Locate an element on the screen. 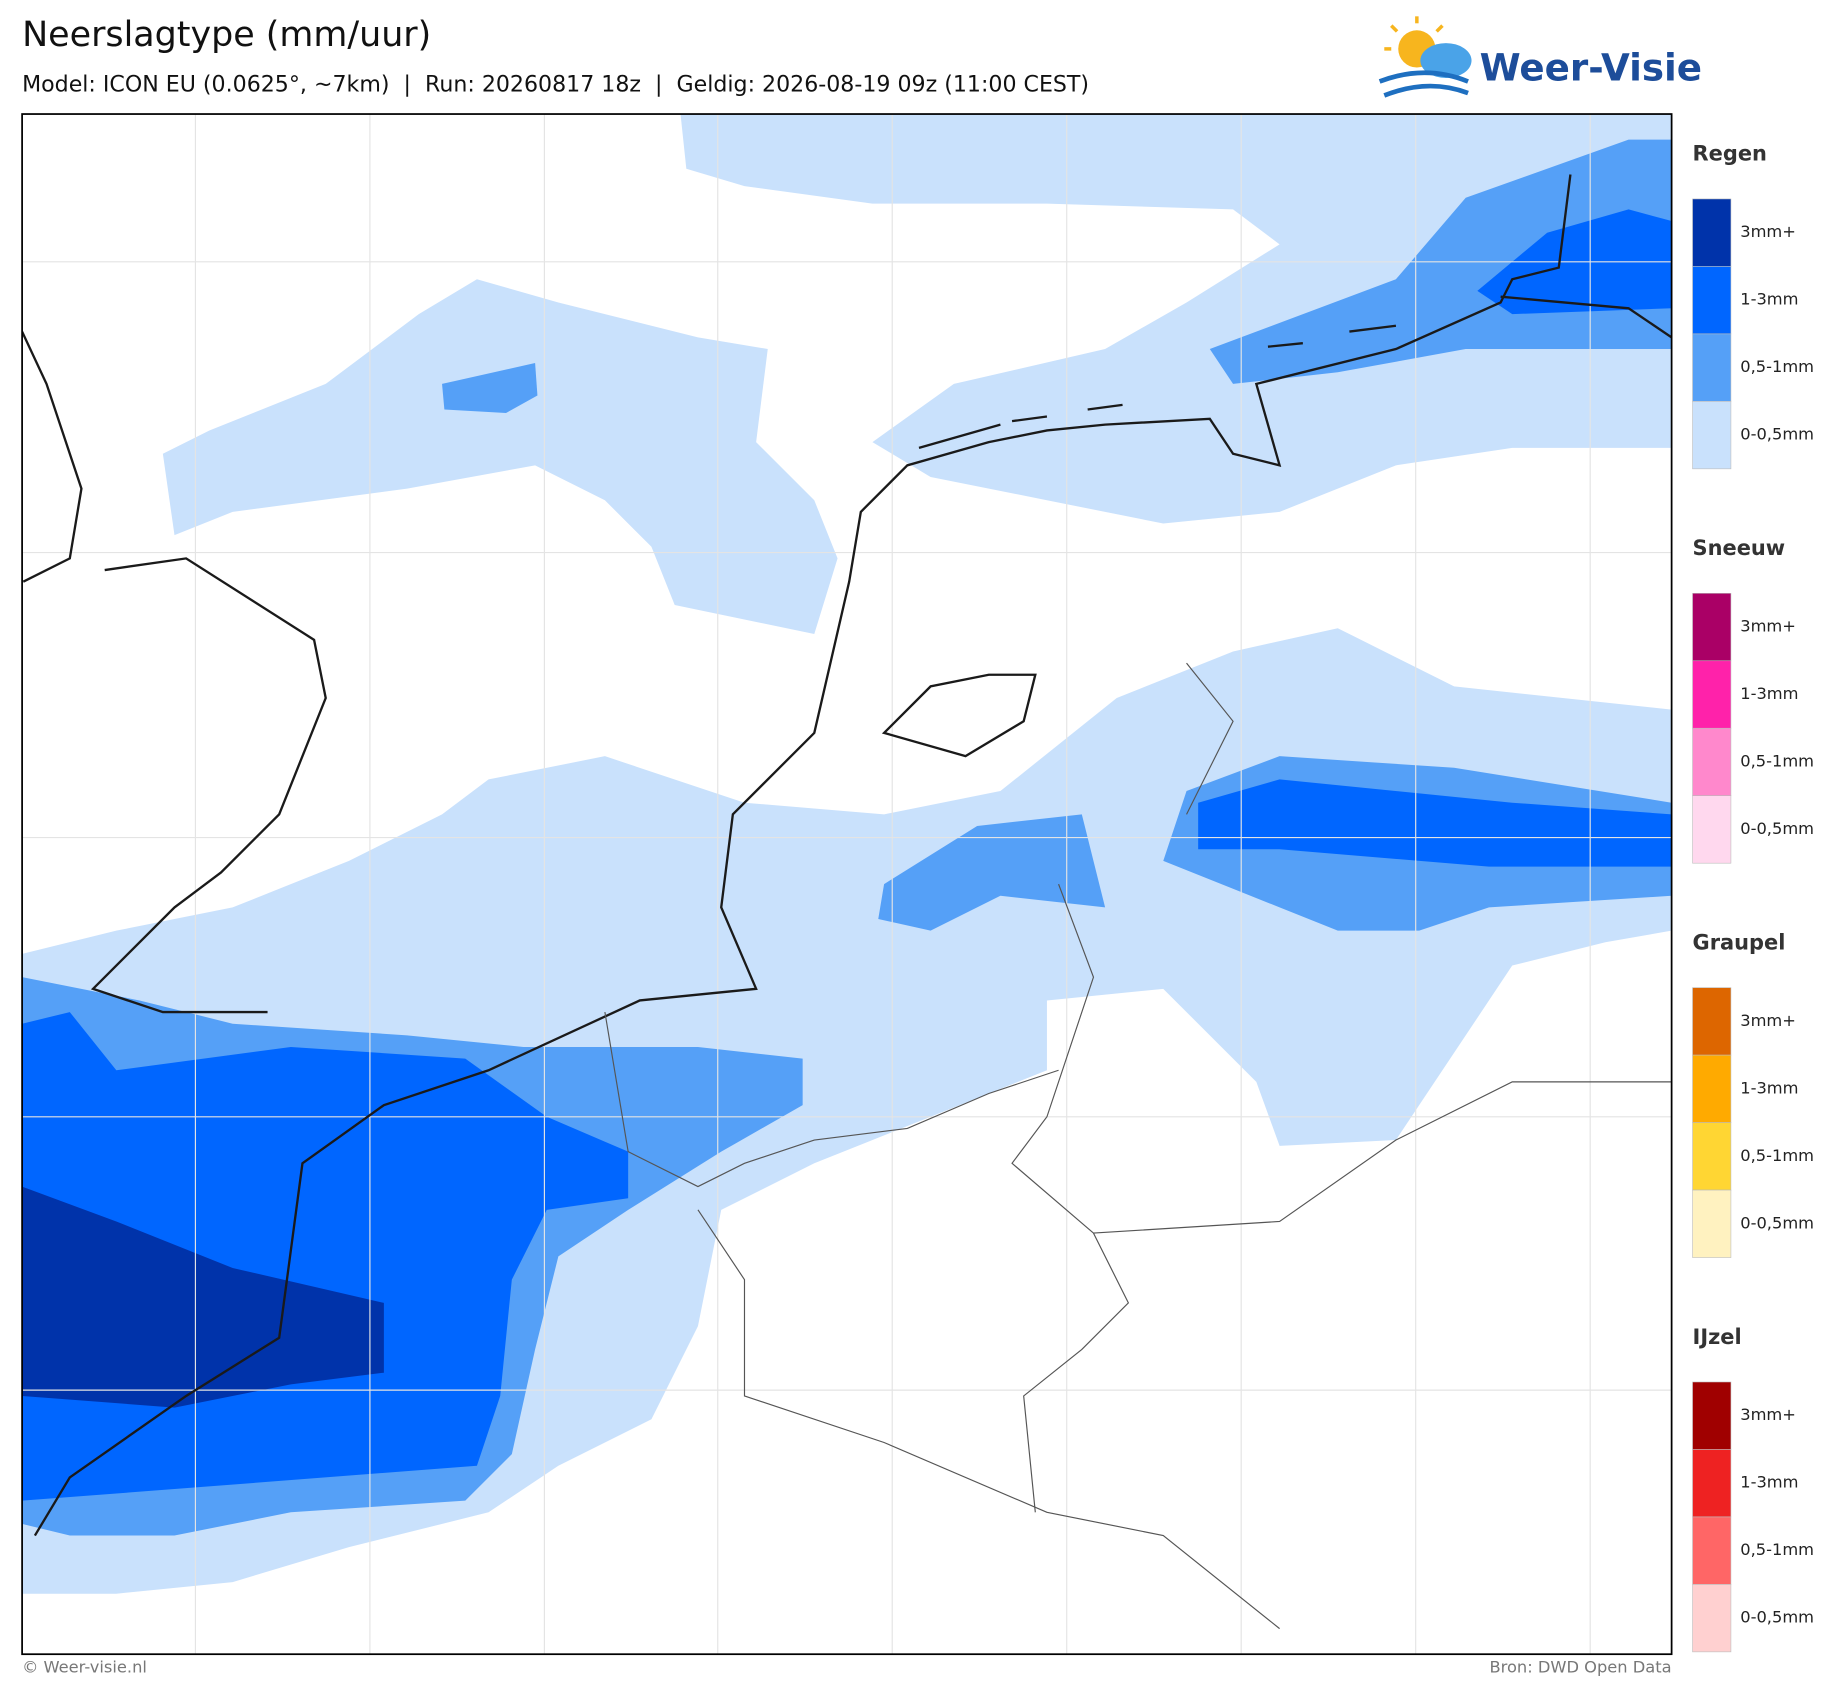 The height and width of the screenshot is (1681, 1824). footer-right: Bron: DWD Open Data is located at coordinates (1580, 1667).